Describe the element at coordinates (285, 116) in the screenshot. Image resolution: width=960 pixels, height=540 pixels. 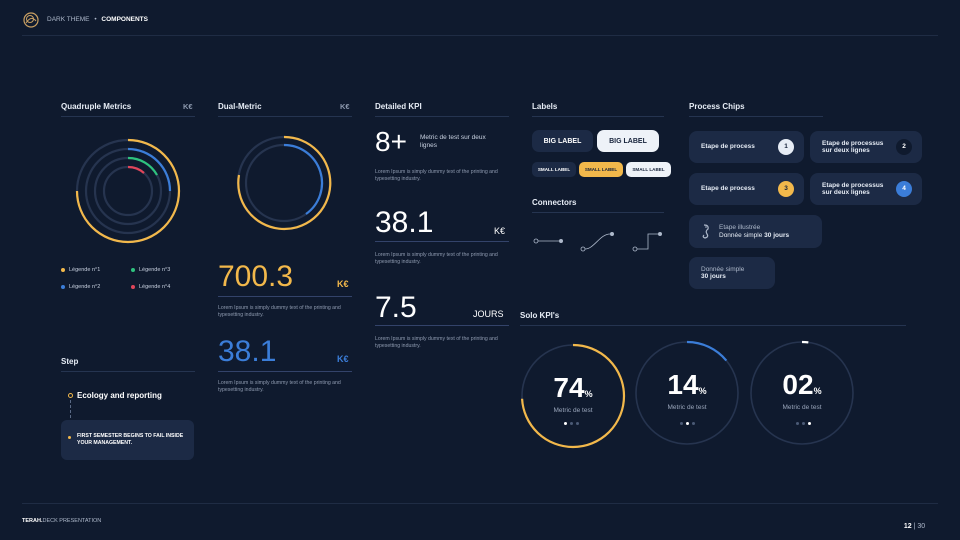
I see `dual-rule` at that location.